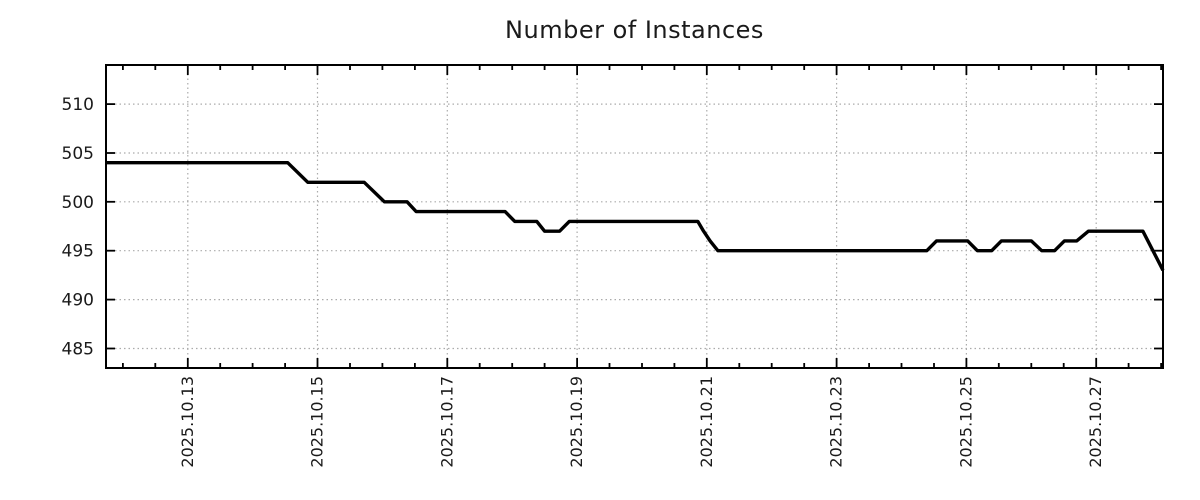 This screenshot has height=500, width=1200. Describe the element at coordinates (78, 203) in the screenshot. I see `y-tick-label: 500` at that location.